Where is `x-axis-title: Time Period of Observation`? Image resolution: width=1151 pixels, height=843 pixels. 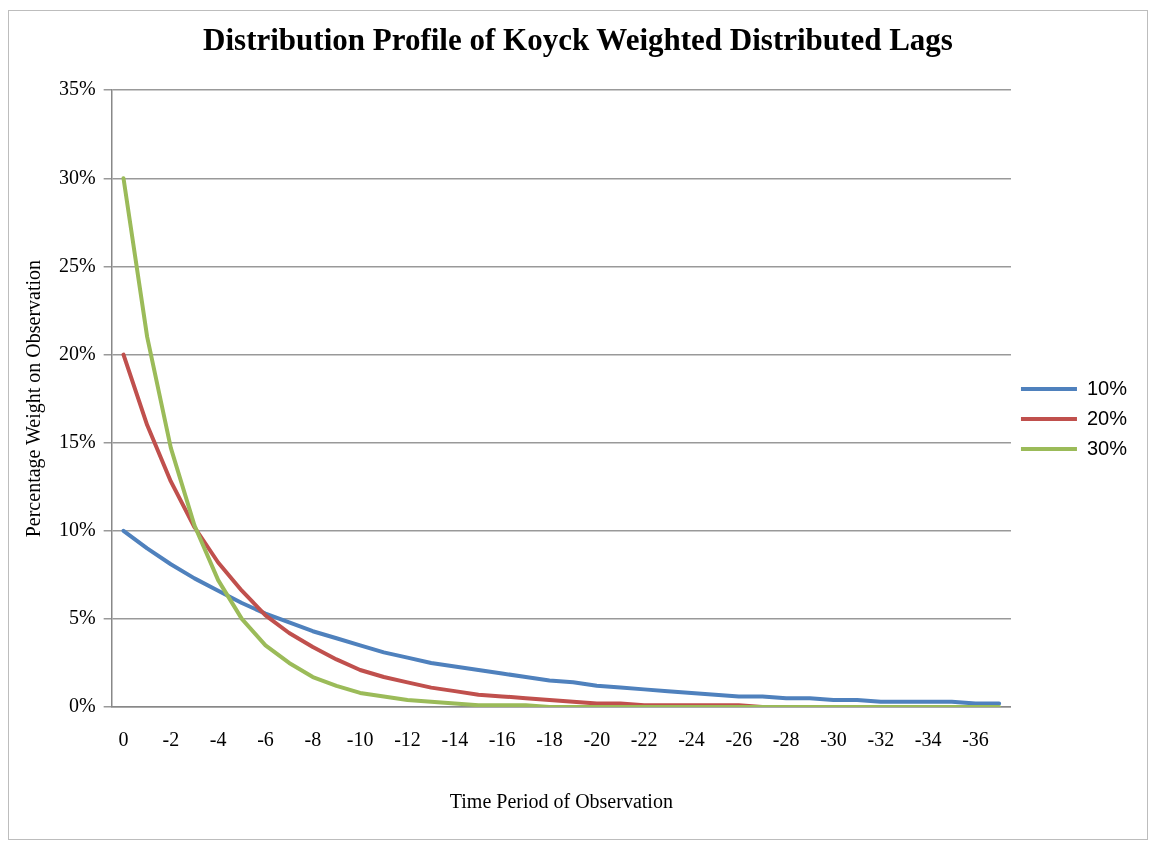 x-axis-title: Time Period of Observation is located at coordinates (561, 801).